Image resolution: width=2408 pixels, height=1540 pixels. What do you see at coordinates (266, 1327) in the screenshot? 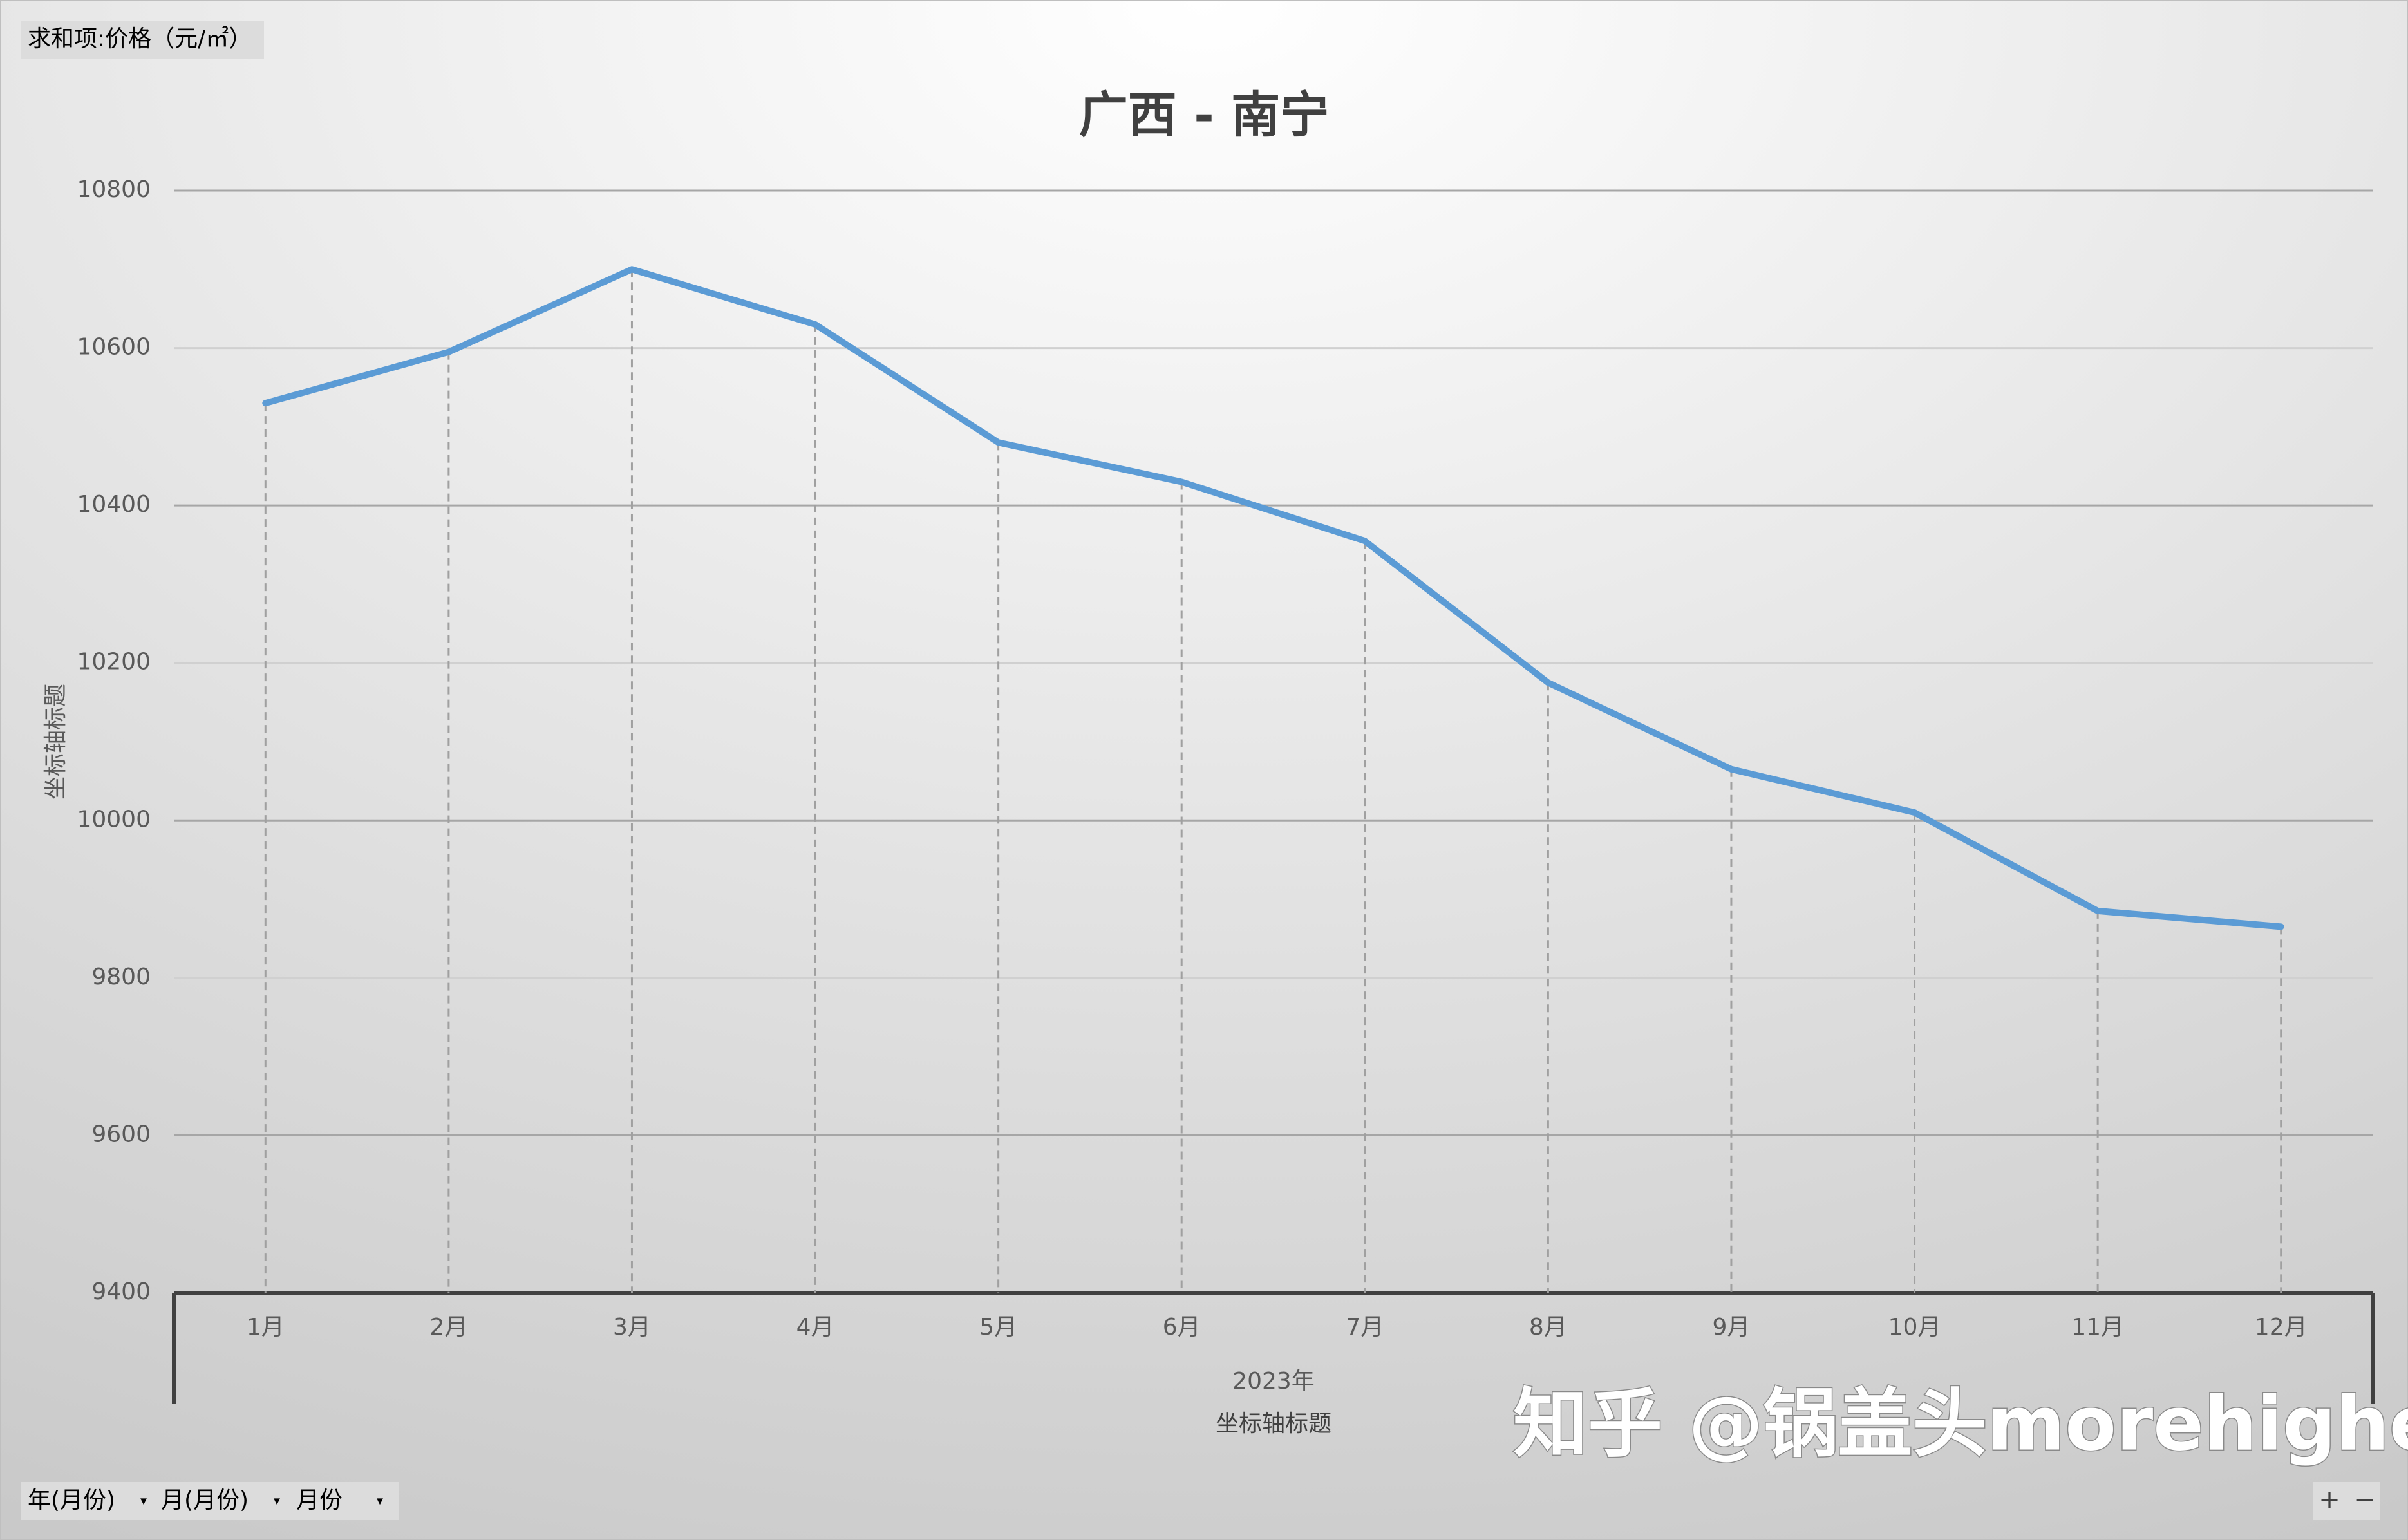
I see `x-tick-label: 1月` at bounding box center [266, 1327].